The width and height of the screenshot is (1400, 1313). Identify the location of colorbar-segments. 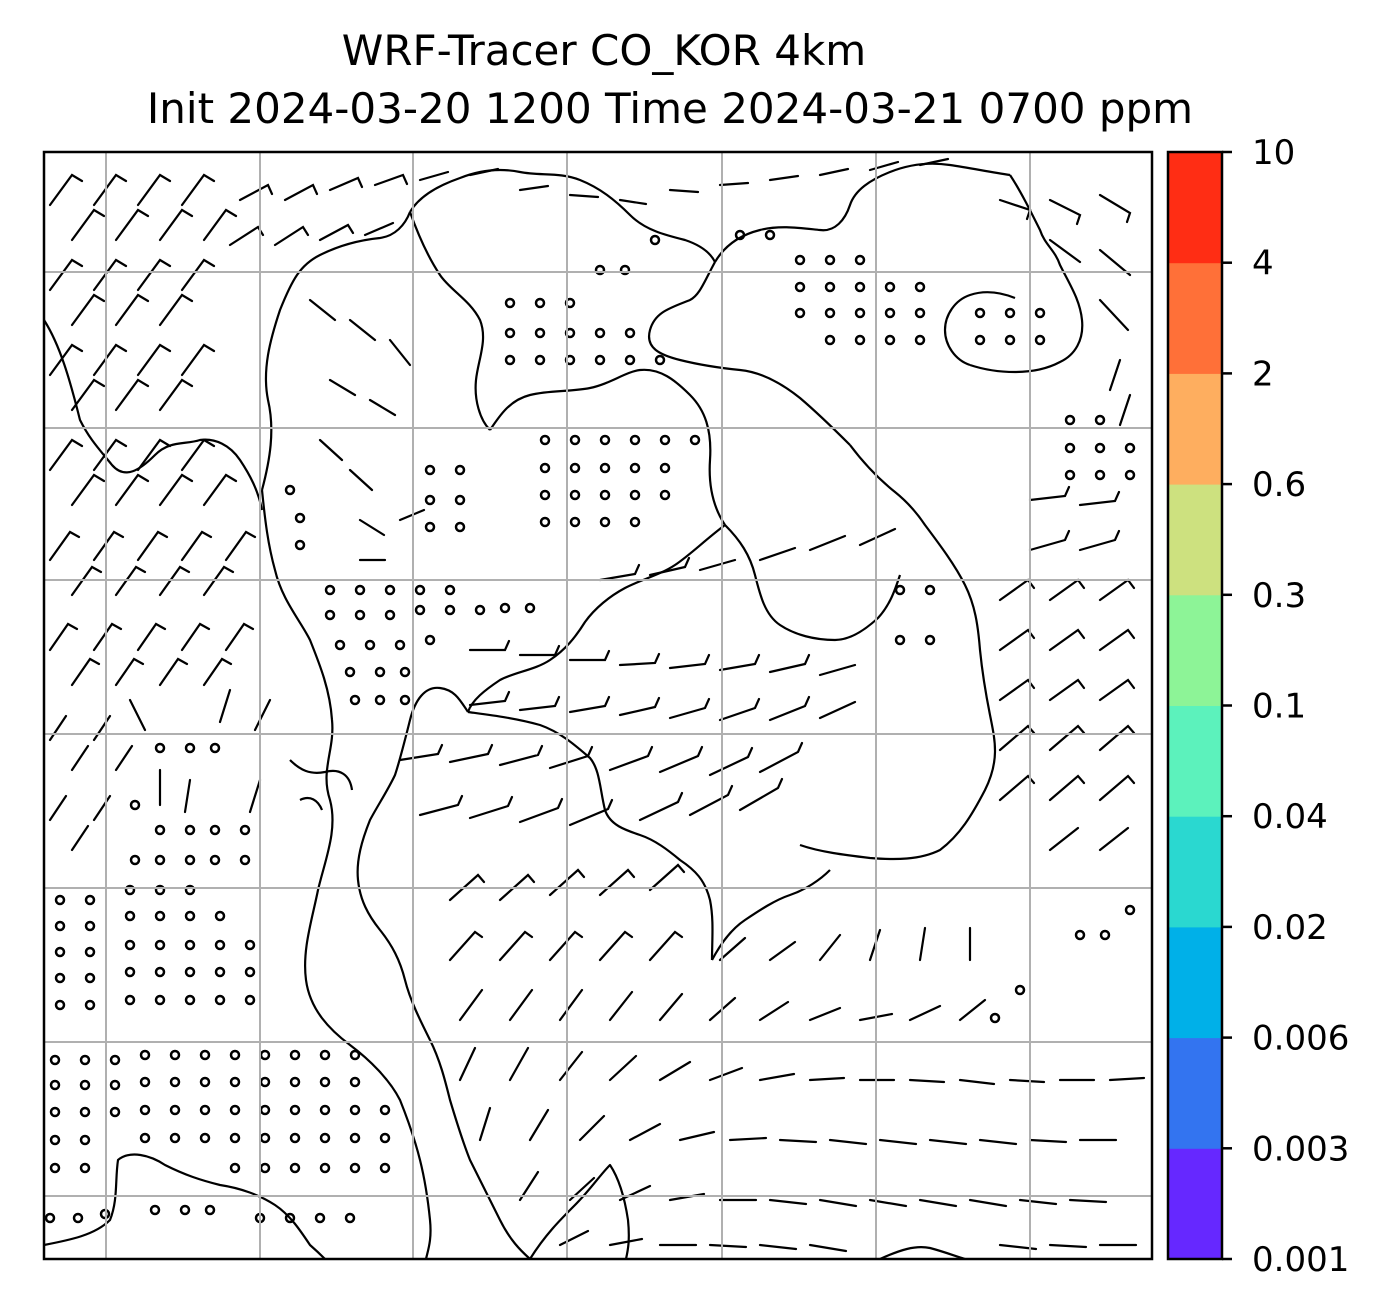
(1195, 706).